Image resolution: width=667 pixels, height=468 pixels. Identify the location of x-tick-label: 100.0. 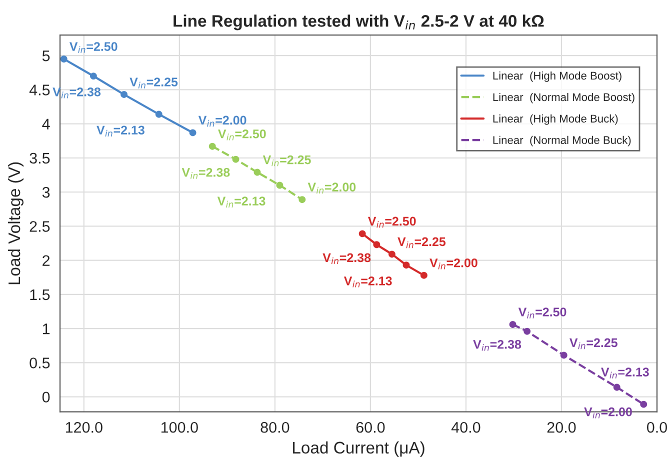
(179, 427).